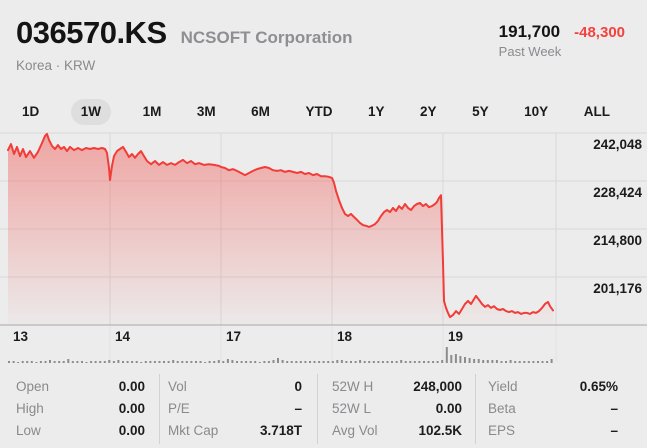 The height and width of the screenshot is (448, 647). I want to click on stat-row-p-e: P/E –, so click(235, 409).